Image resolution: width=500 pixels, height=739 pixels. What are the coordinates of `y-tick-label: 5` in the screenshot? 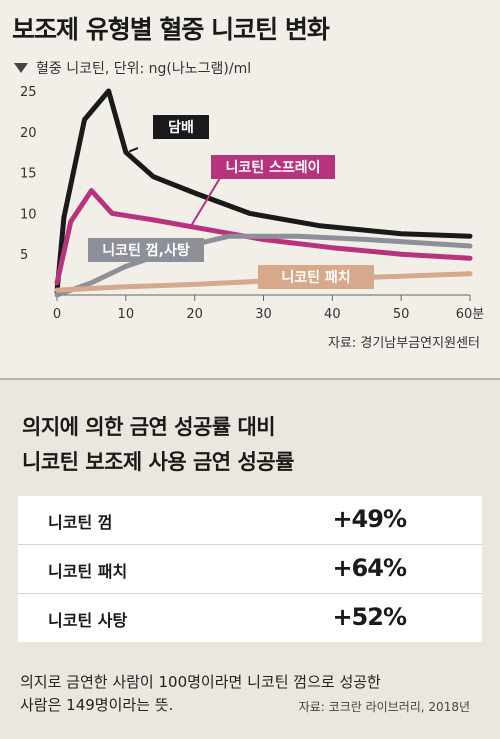 It's located at (24, 255).